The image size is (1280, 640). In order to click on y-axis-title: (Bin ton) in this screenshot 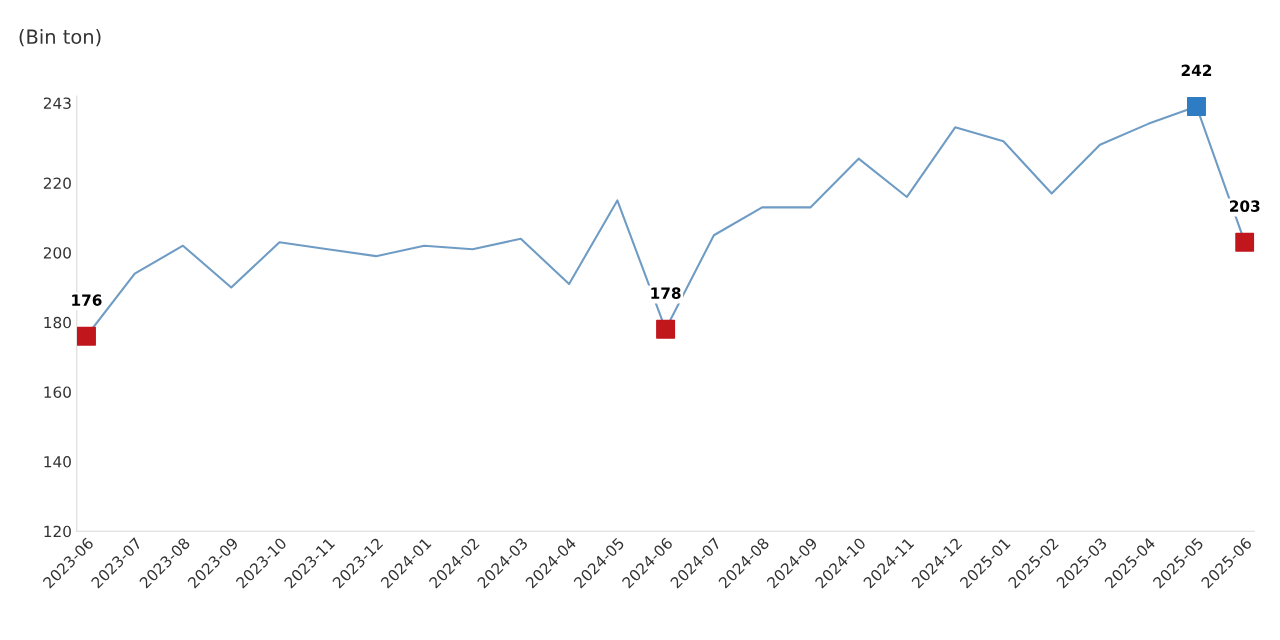, I will do `click(60, 38)`.